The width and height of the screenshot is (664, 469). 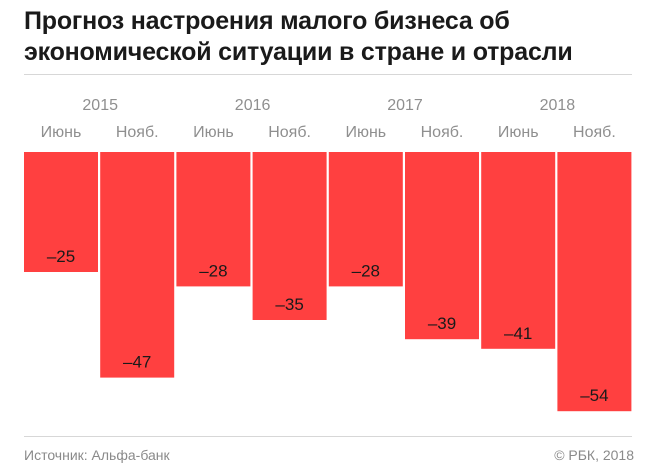 What do you see at coordinates (405, 105) in the screenshot?
I see `year-label: 2017` at bounding box center [405, 105].